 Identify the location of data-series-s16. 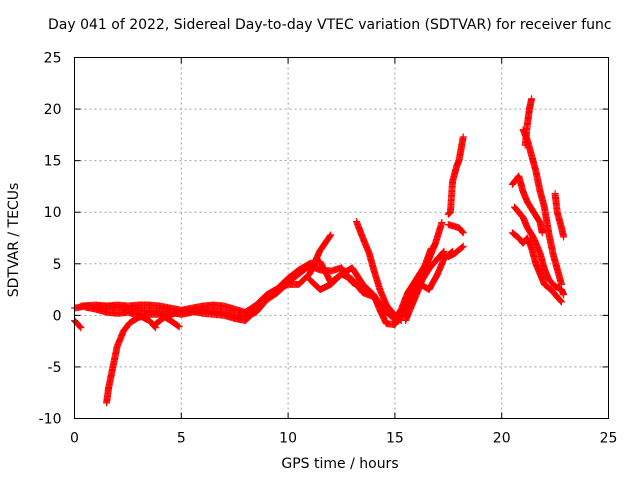
(536, 267).